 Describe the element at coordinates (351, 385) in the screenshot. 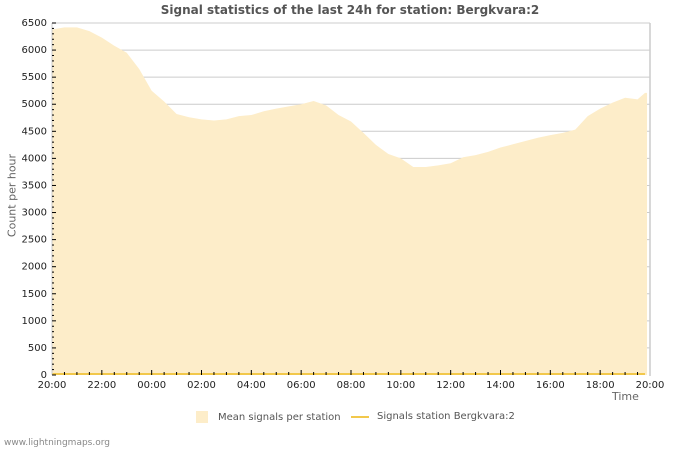

I see `x-tick-label: 08:00` at that location.